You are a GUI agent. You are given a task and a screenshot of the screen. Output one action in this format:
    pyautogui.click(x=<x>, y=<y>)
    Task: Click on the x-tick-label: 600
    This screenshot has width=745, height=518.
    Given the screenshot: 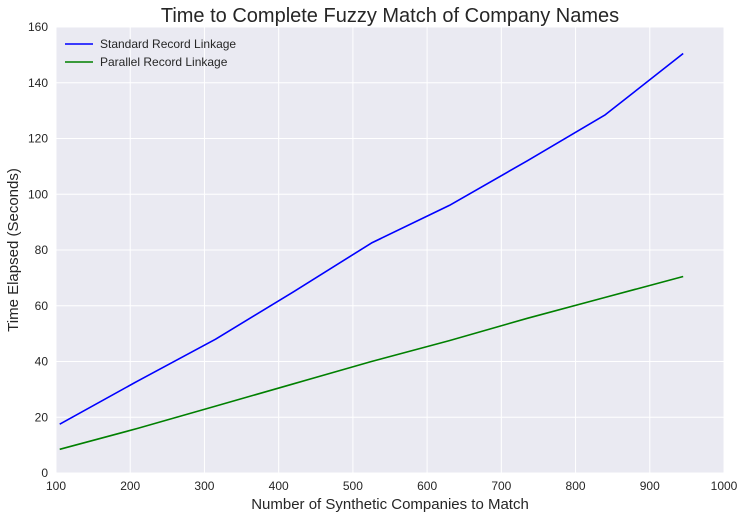 What is the action you would take?
    pyautogui.click(x=427, y=486)
    